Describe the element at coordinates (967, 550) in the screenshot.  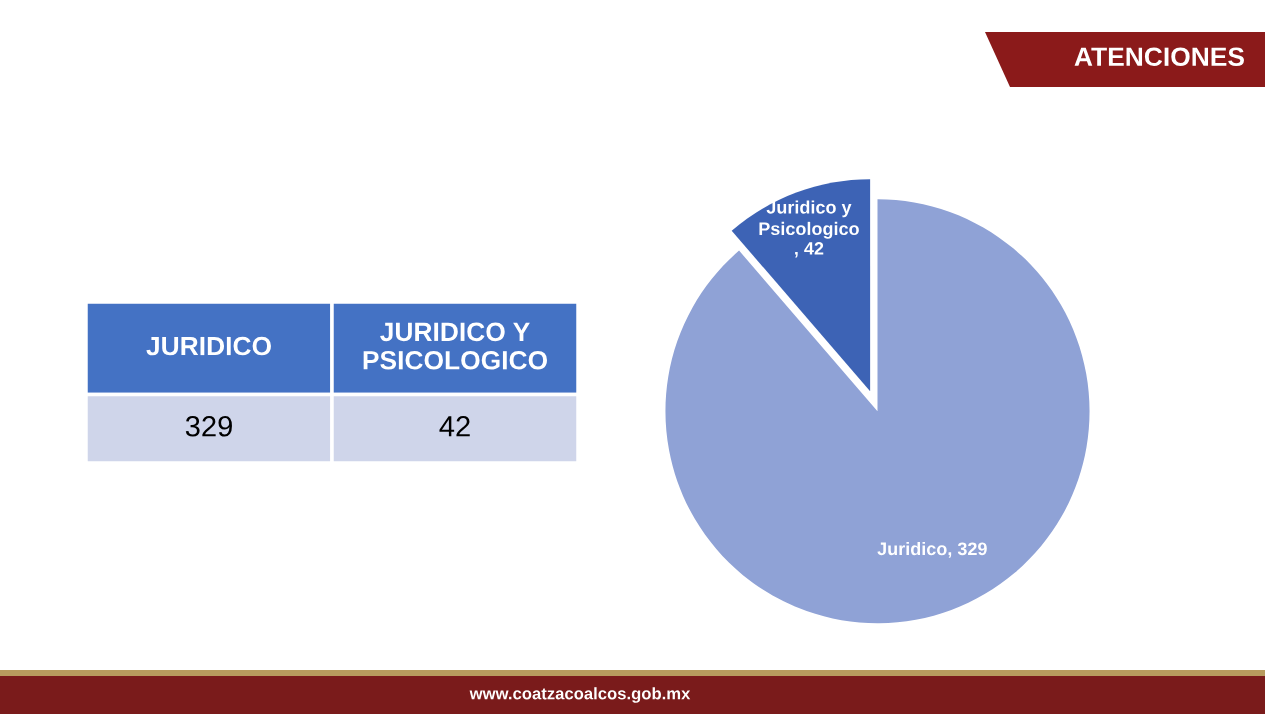
I see `data-label: , 329` at that location.